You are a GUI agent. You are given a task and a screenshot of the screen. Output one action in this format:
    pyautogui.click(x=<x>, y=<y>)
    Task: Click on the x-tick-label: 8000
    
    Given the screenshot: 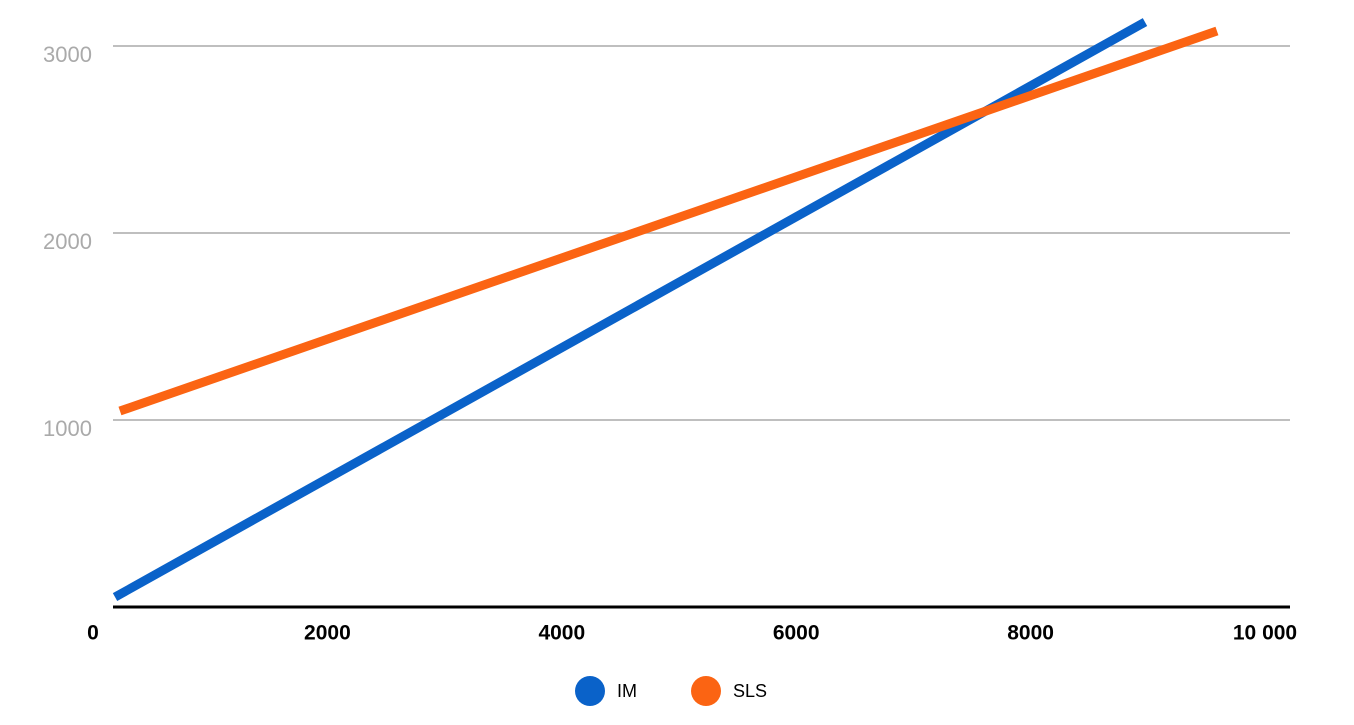 What is the action you would take?
    pyautogui.click(x=1030, y=633)
    